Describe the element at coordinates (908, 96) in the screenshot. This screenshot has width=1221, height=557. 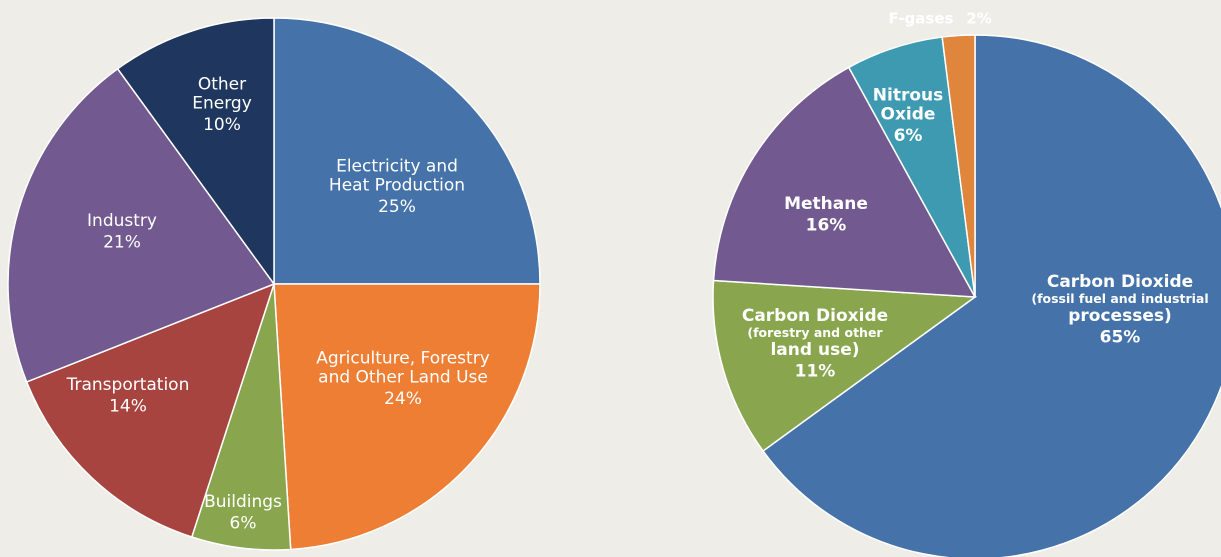
I see `label-line: Nitrous` at that location.